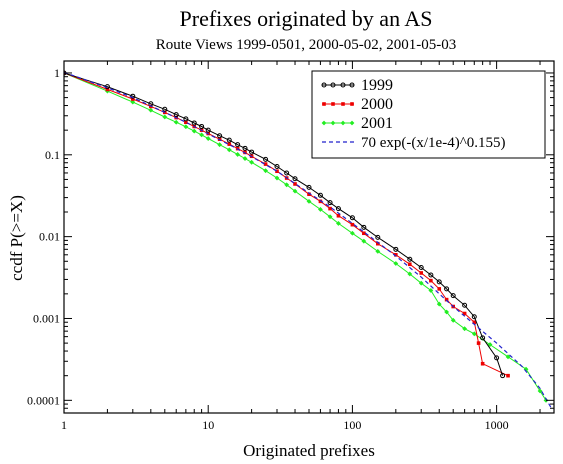  What do you see at coordinates (43, 400) in the screenshot?
I see `y-tick-label: 0.0001` at bounding box center [43, 400].